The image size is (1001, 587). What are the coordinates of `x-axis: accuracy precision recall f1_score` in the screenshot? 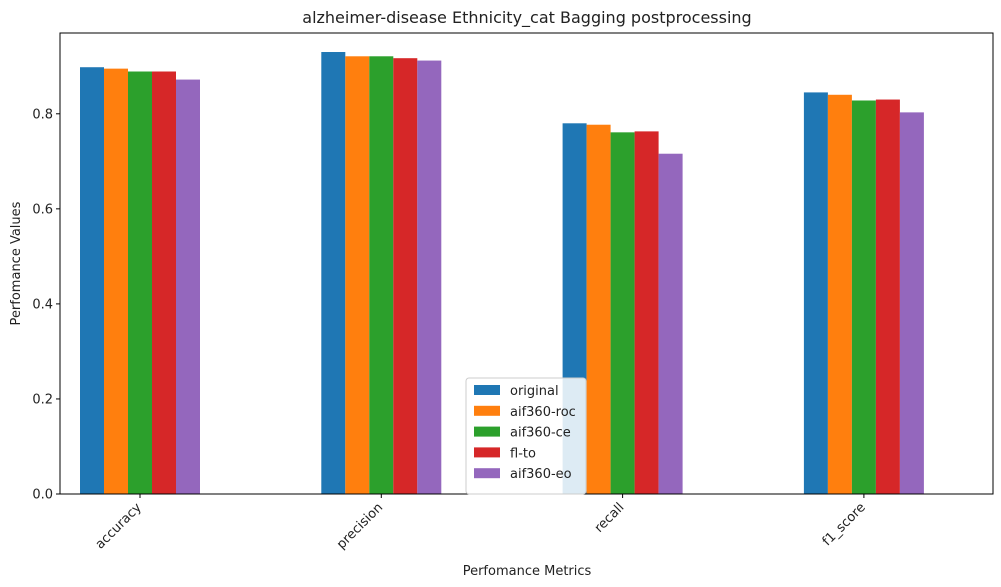 It's located at (481, 523).